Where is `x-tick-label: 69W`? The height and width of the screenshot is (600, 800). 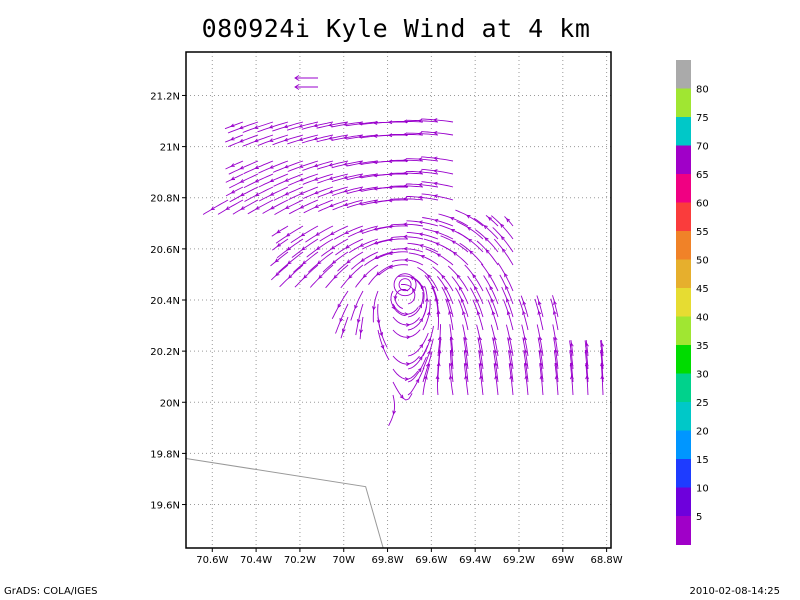
x-tick-label: 69W is located at coordinates (562, 560).